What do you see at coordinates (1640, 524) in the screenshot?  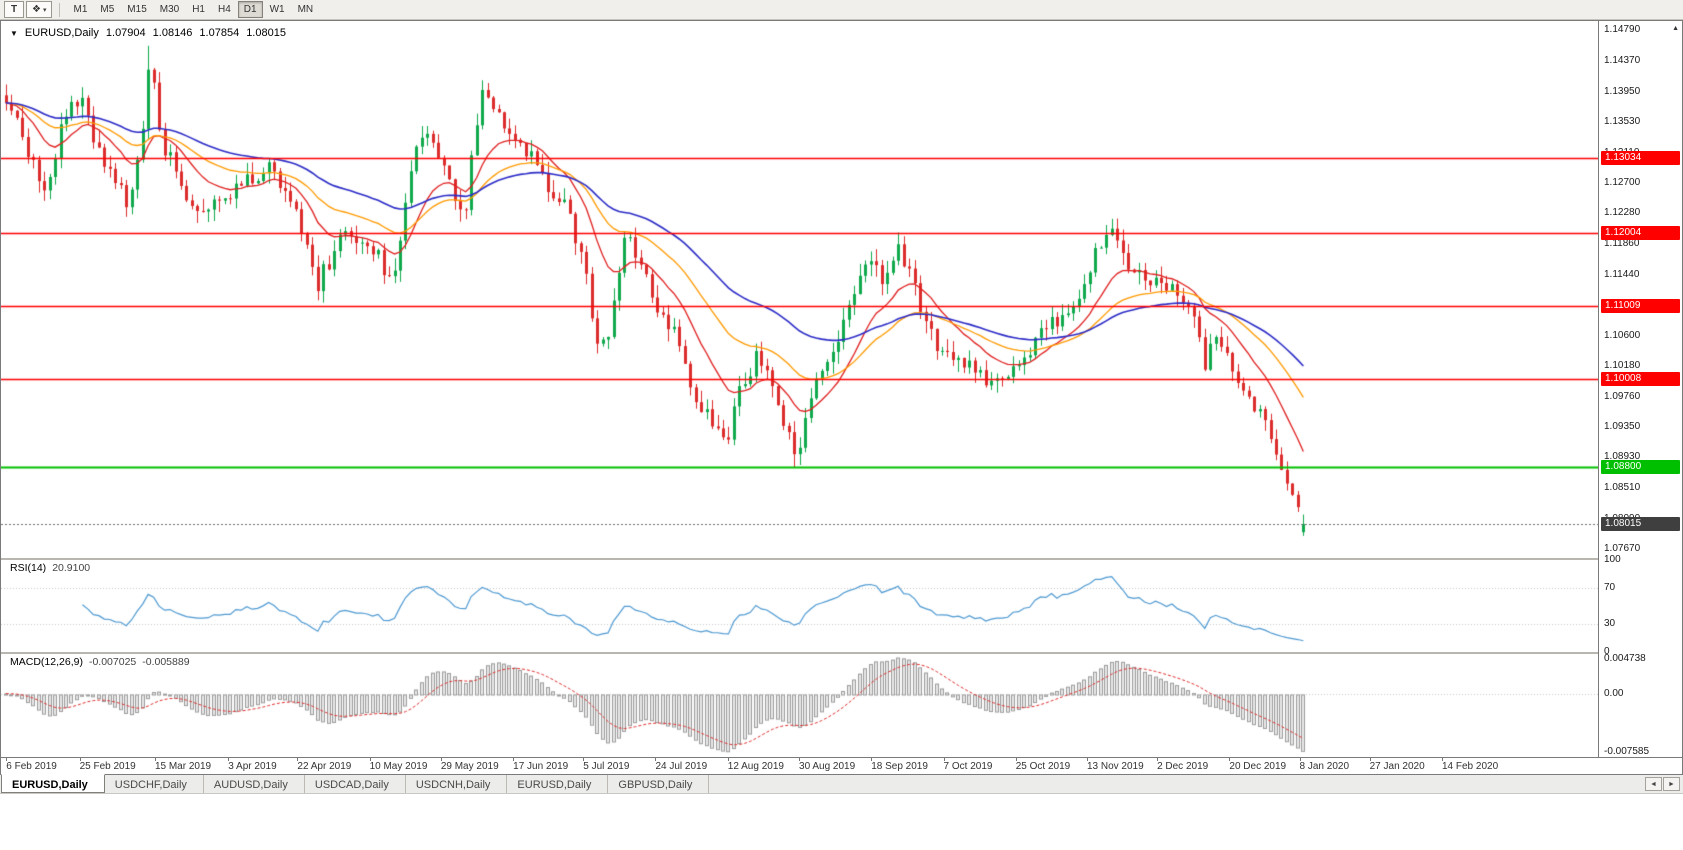 I see `current-price-tag: 1.08015` at bounding box center [1640, 524].